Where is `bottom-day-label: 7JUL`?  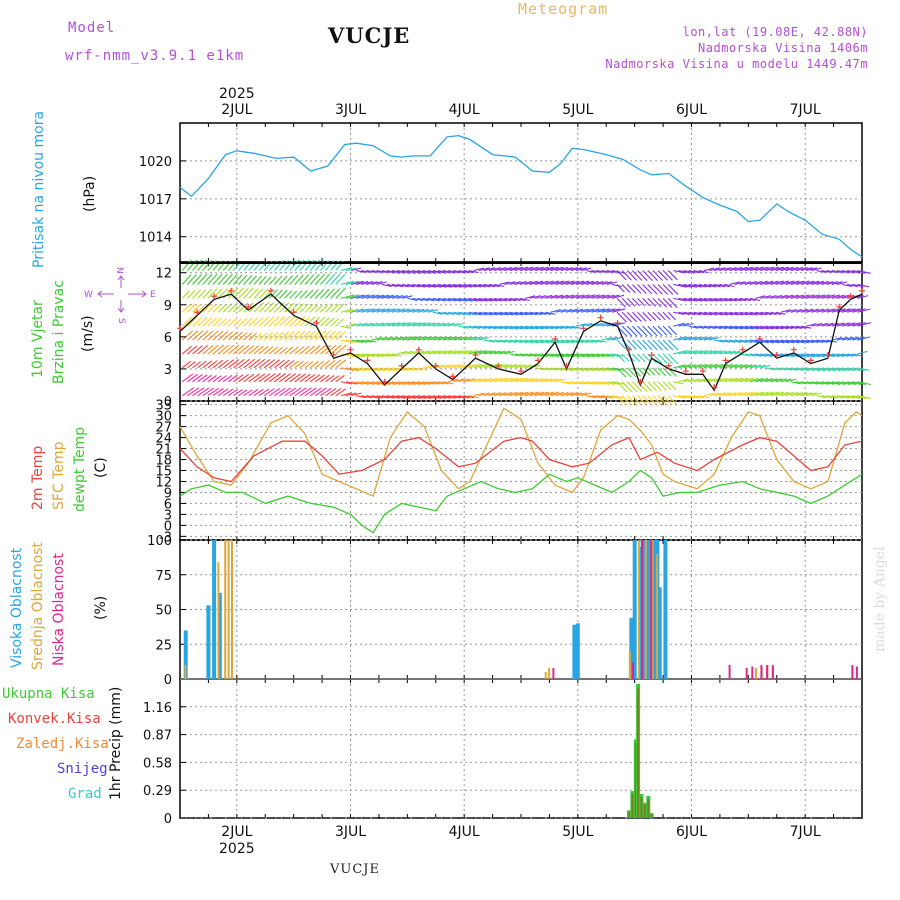
bottom-day-label: 7JUL is located at coordinates (805, 832).